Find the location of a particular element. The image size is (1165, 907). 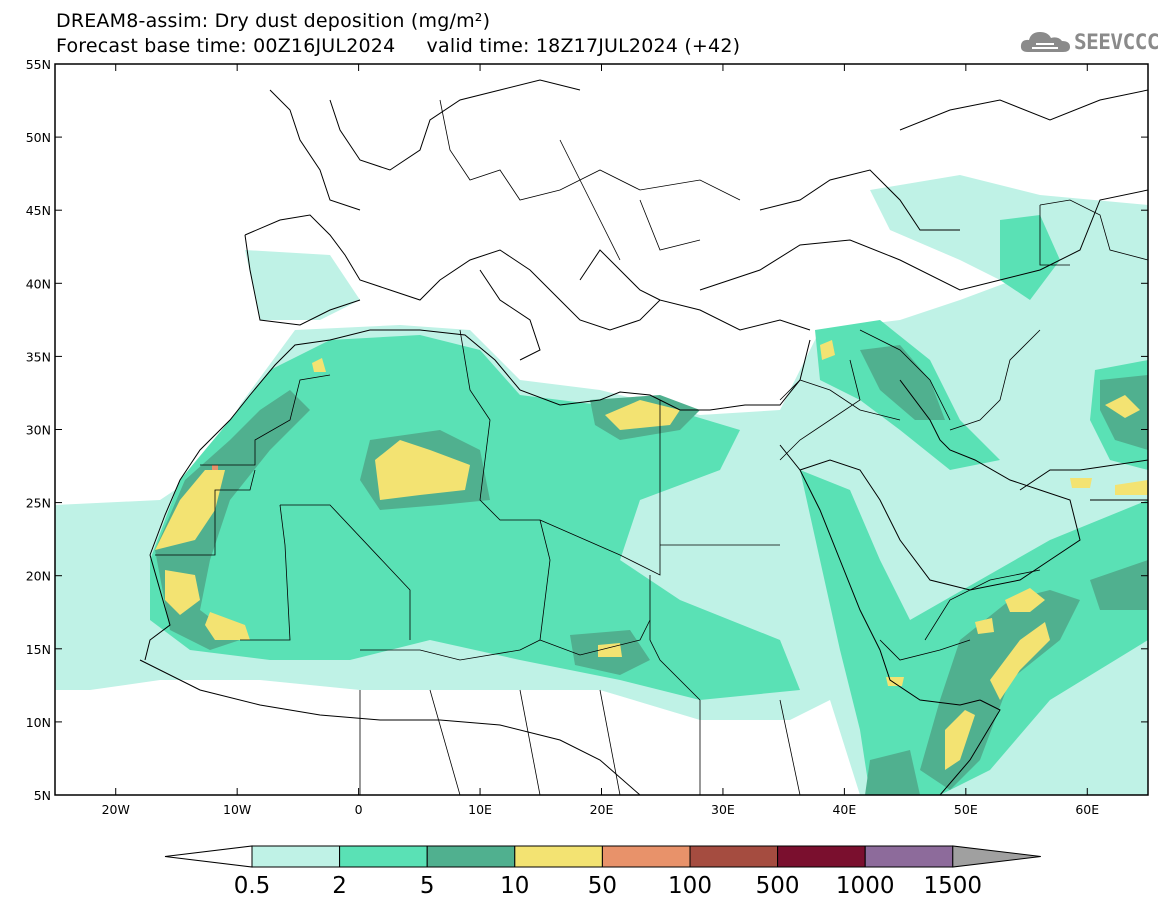

legend-under-arrow is located at coordinates (208, 856).